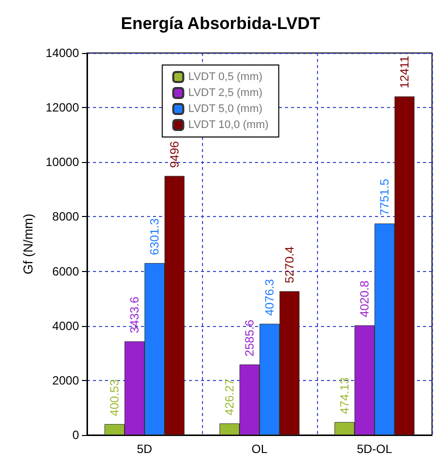 This screenshot has height=458, width=441. I want to click on data-label: 4020.8, so click(365, 299).